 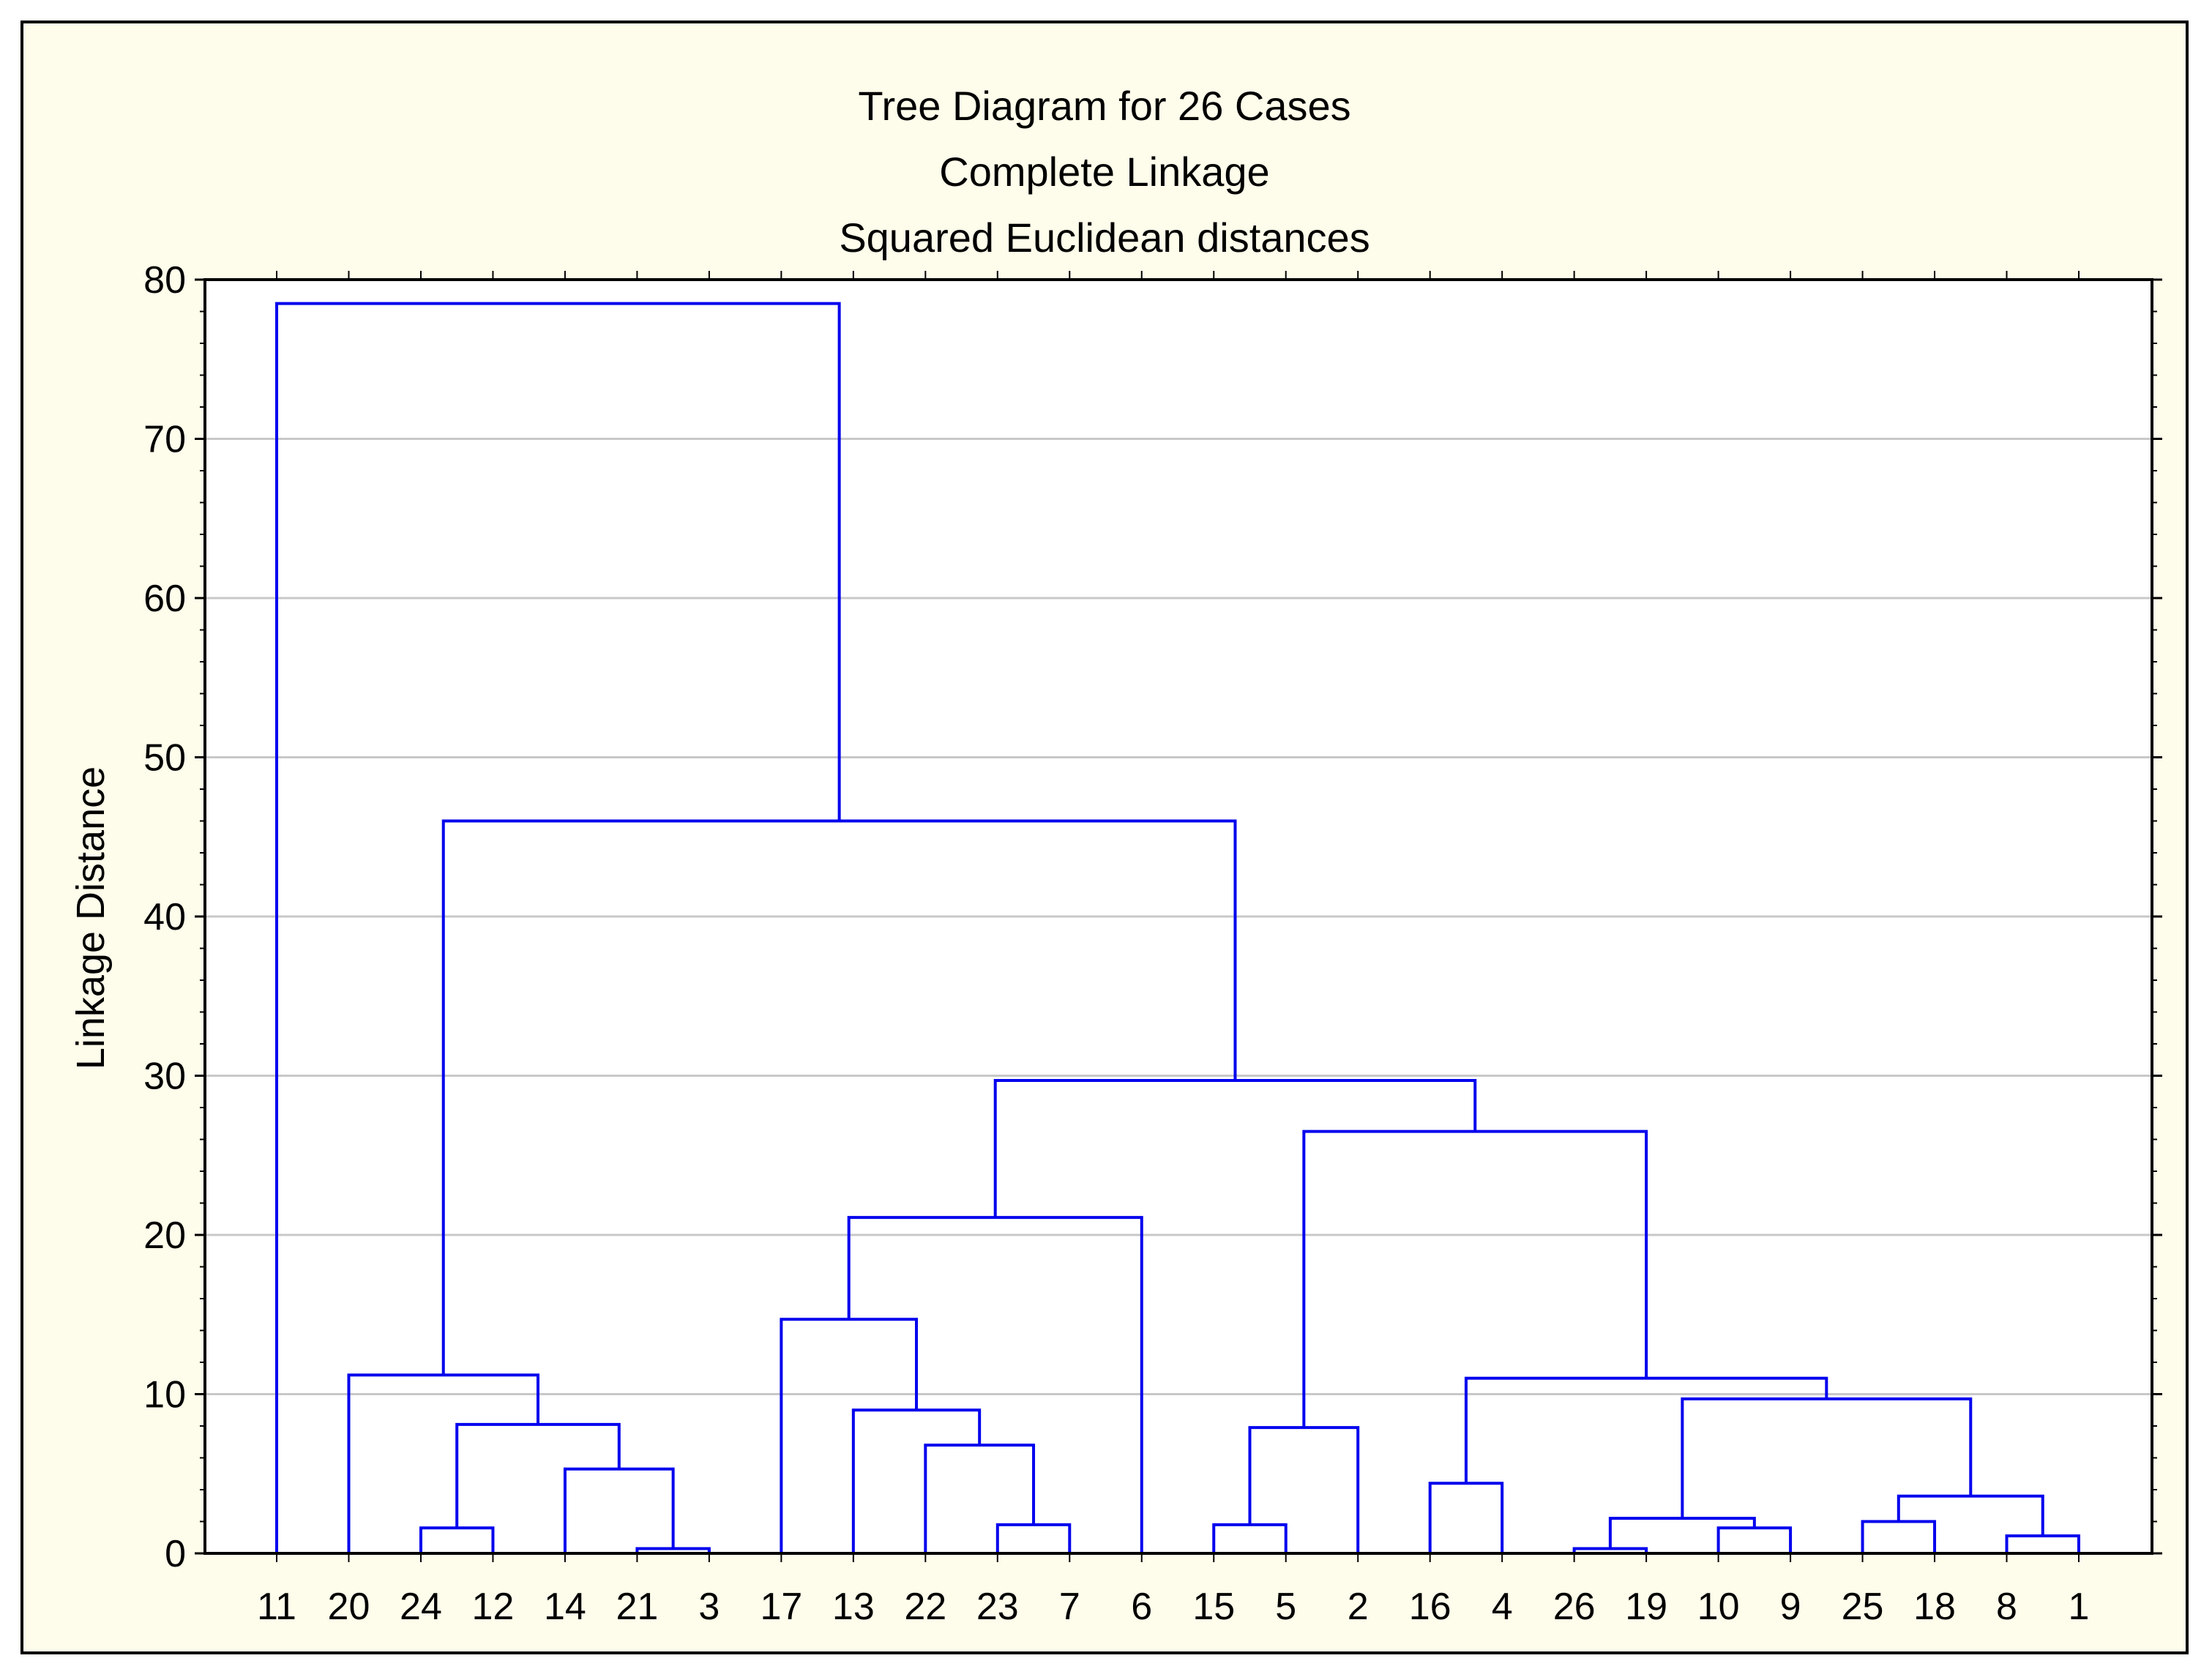 What do you see at coordinates (1304, 1489) in the screenshot?
I see `merge-(15,5)-2` at bounding box center [1304, 1489].